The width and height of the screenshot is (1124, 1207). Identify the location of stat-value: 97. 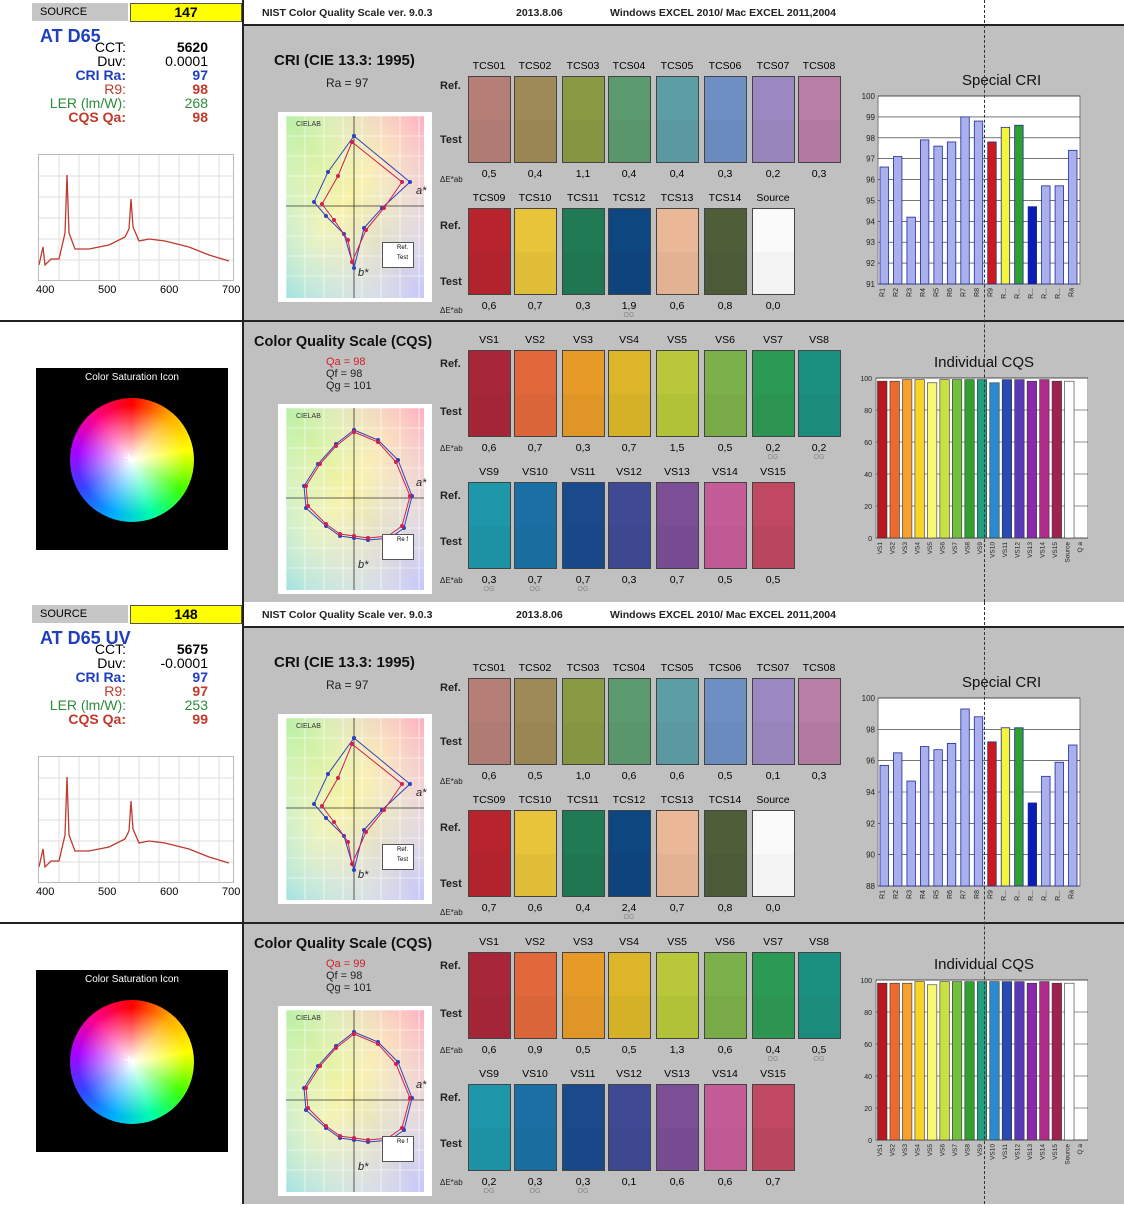
(200, 75).